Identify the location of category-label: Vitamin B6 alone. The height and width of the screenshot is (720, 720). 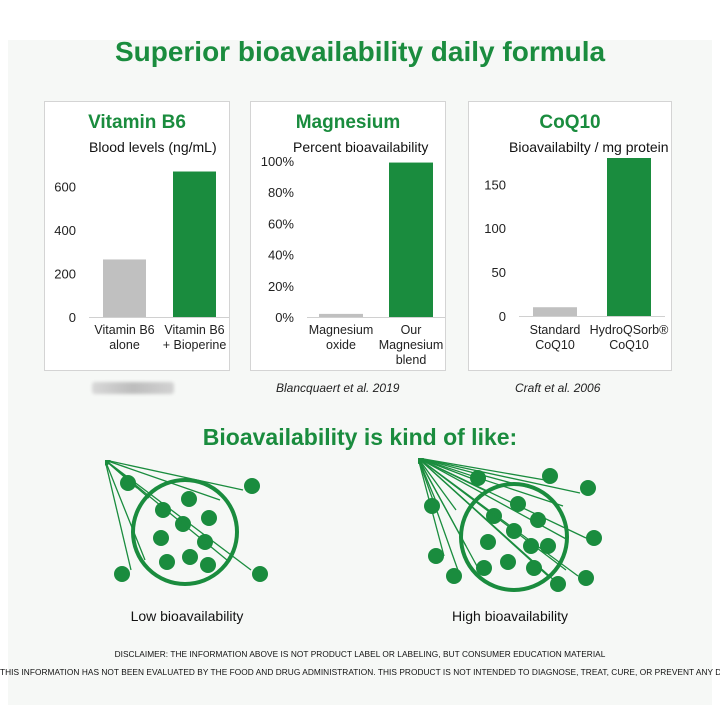
(124, 337).